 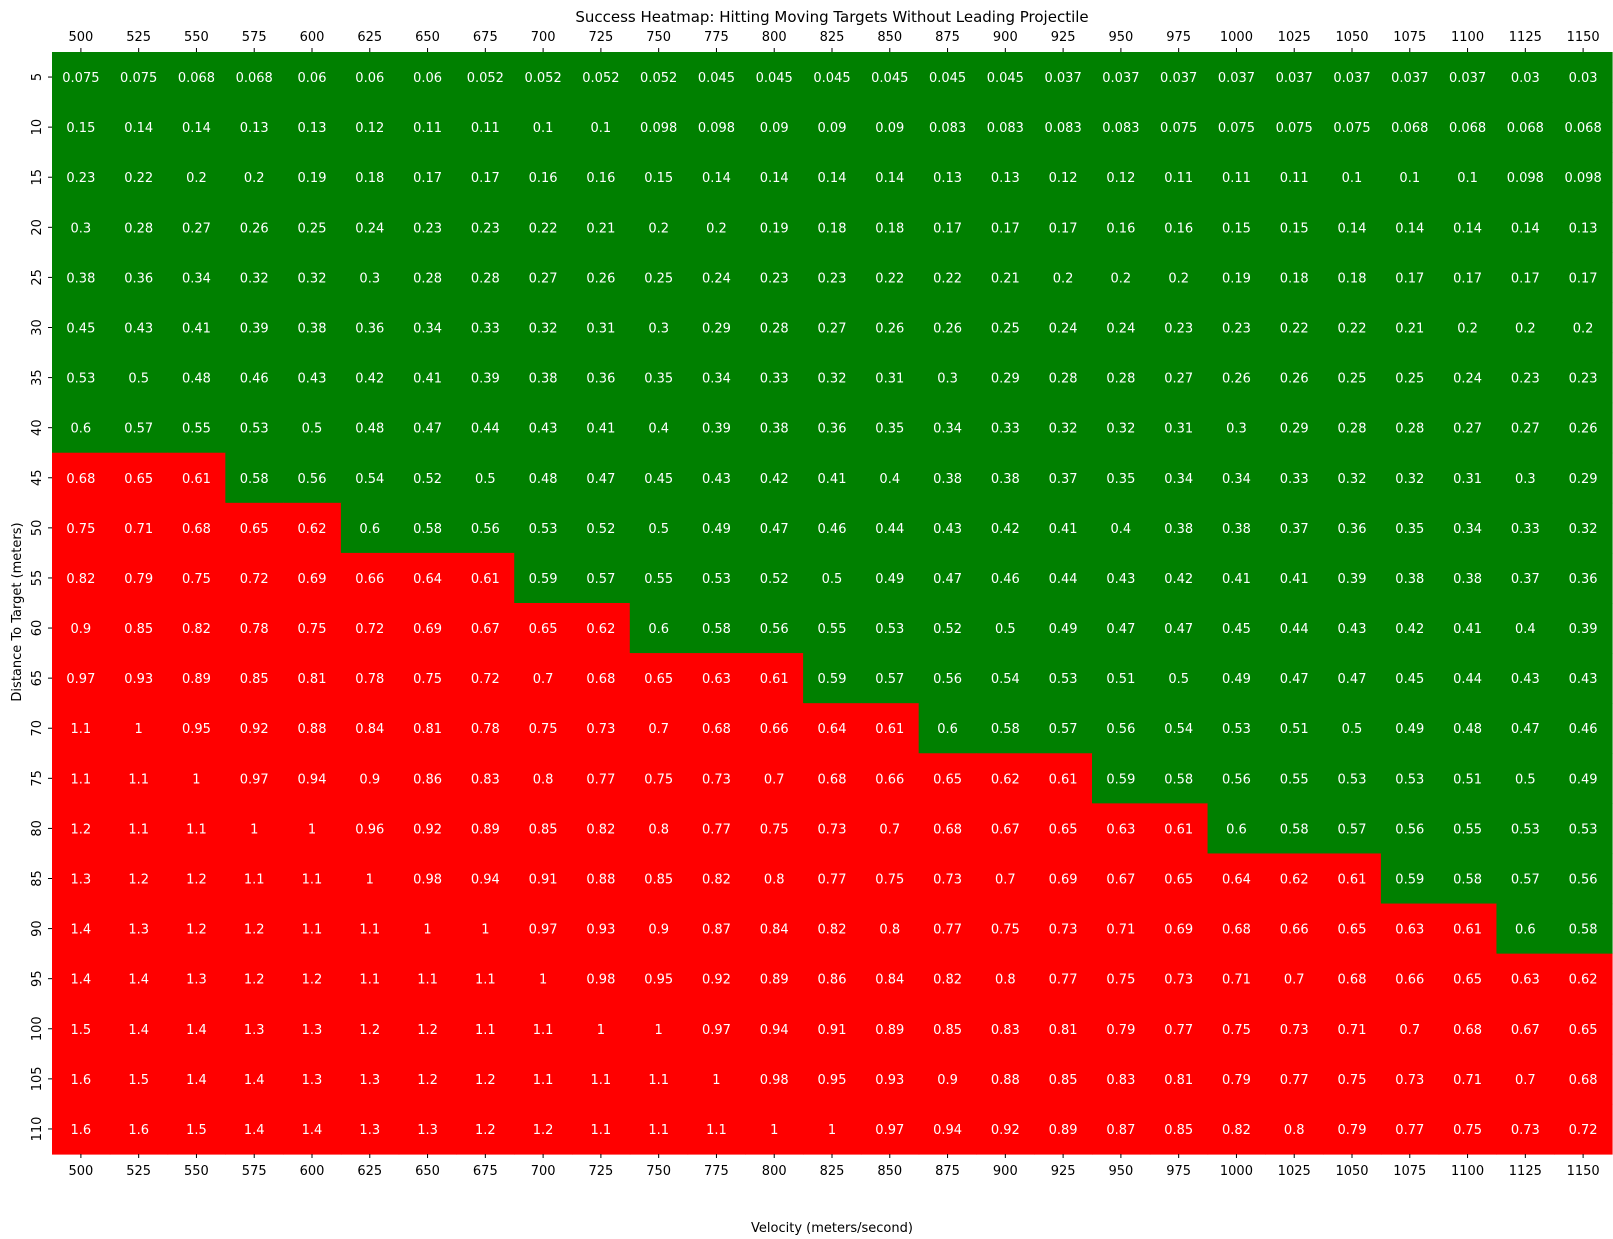 I want to click on cell-value-label: 0.46, so click(x=832, y=529).